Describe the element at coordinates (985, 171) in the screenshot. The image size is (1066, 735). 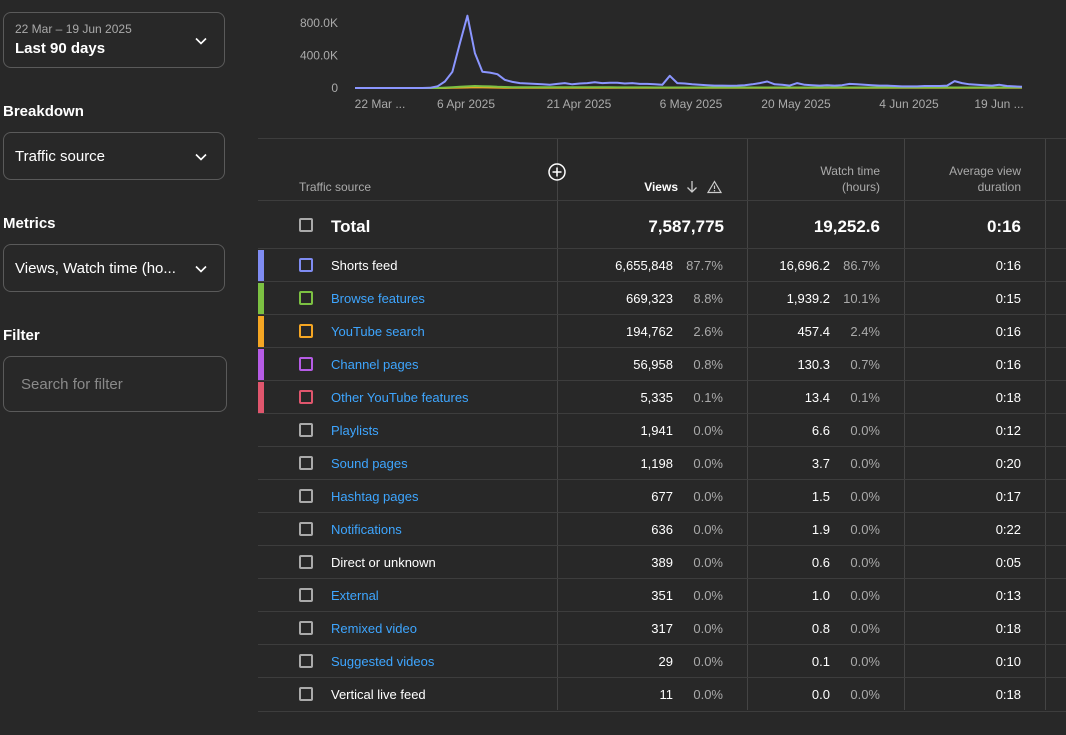
I see `header-avg-line1: Average view` at that location.